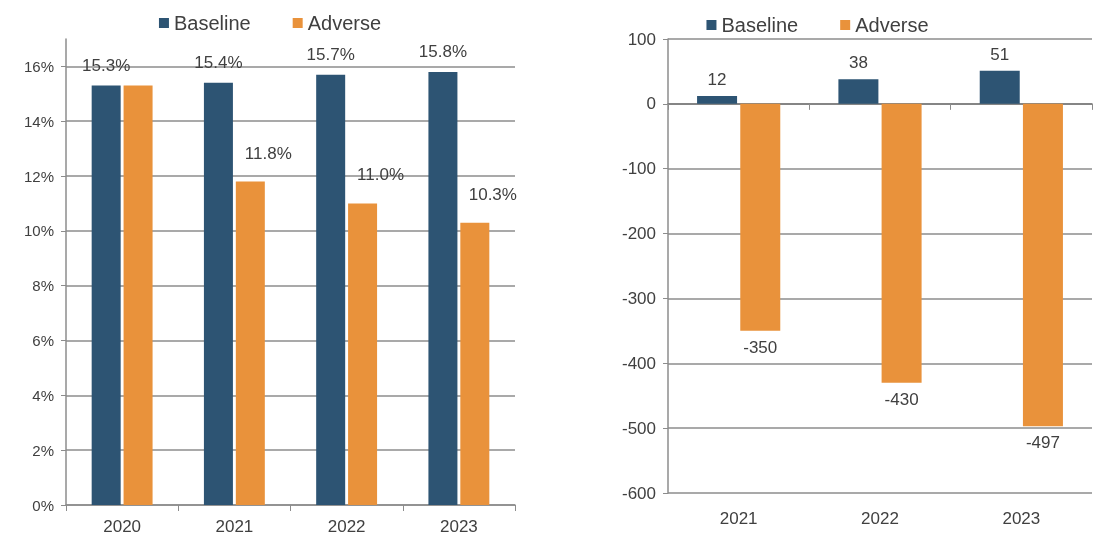 The image size is (1095, 538). What do you see at coordinates (717, 80) in the screenshot?
I see `data-label: 12` at bounding box center [717, 80].